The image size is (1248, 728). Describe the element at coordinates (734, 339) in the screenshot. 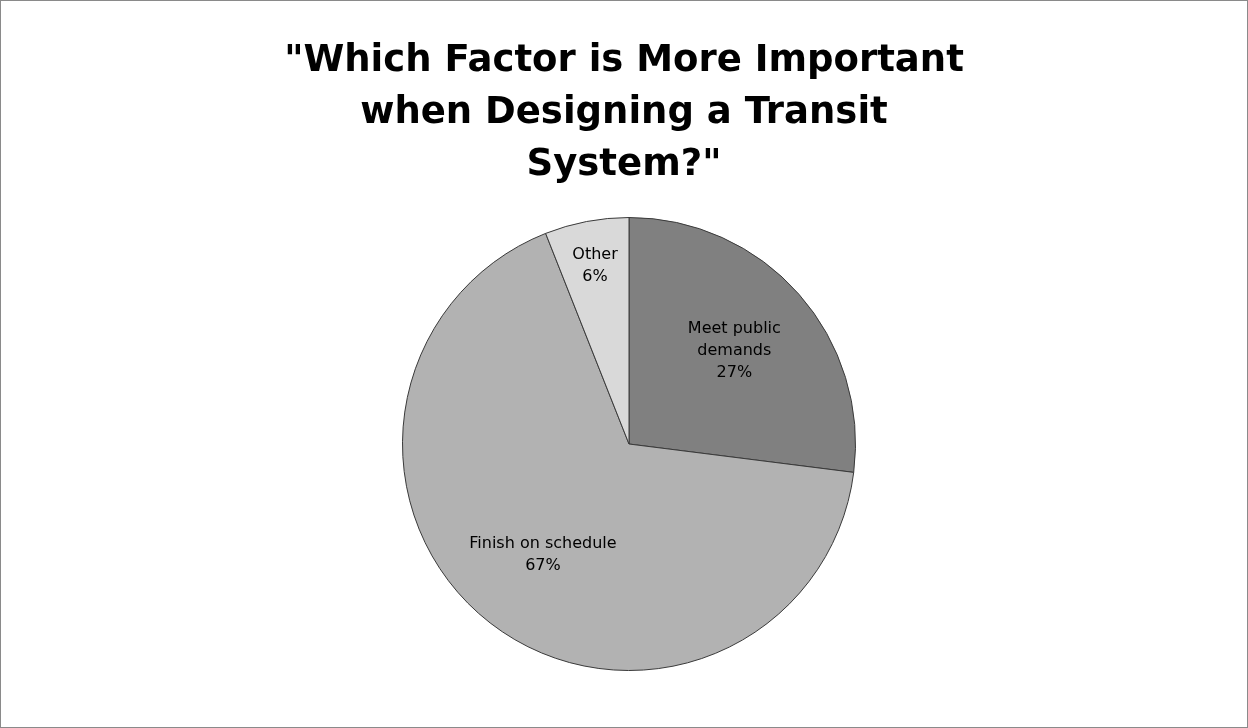

I see `slice-label: Meet public demands` at that location.